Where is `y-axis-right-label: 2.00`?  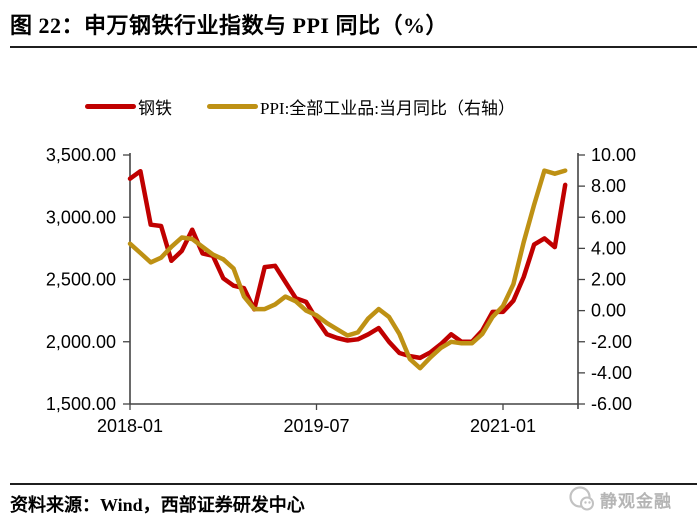 y-axis-right-label: 2.00 is located at coordinates (608, 280).